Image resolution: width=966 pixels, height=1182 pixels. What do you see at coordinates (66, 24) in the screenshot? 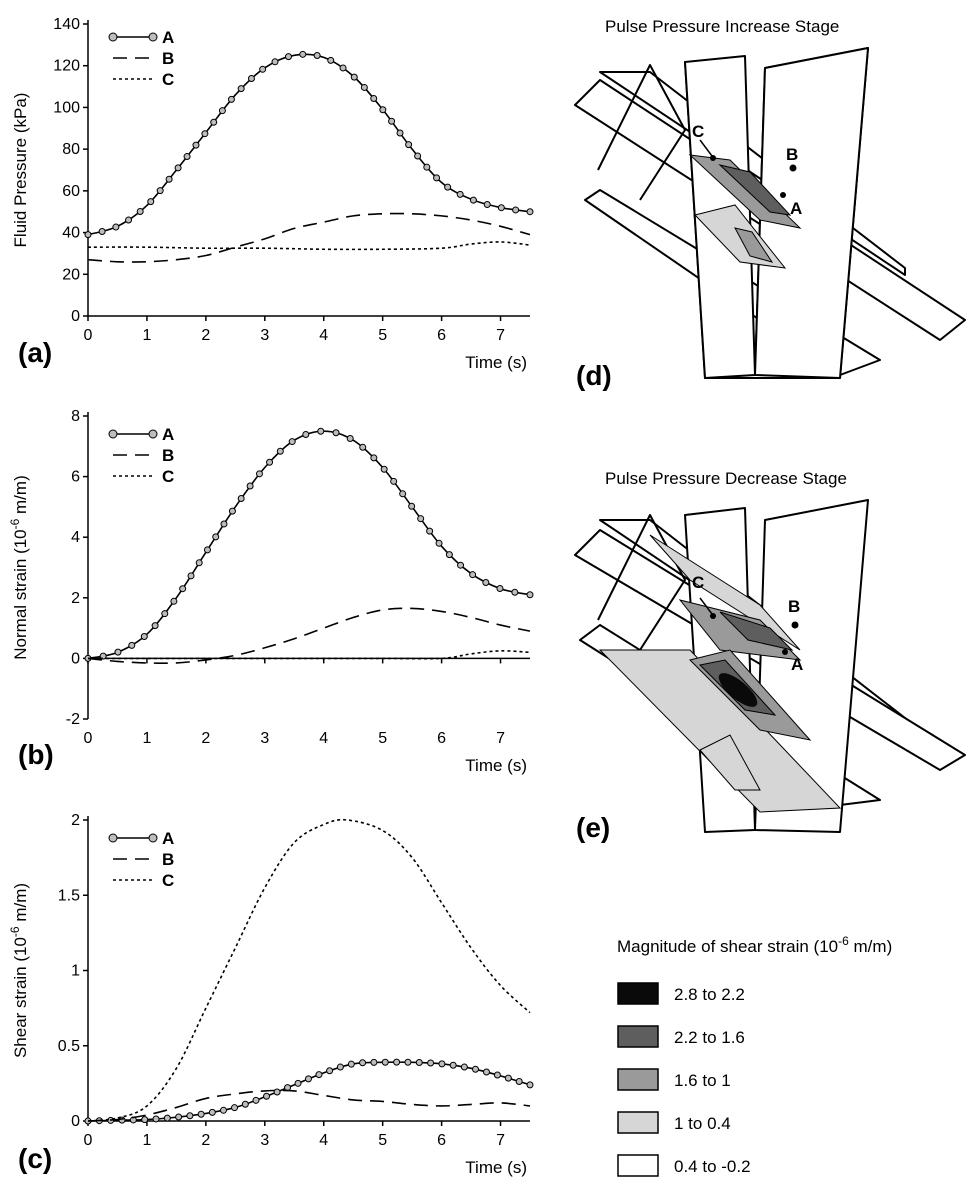
I see `y-tick-label: 140` at bounding box center [66, 24].